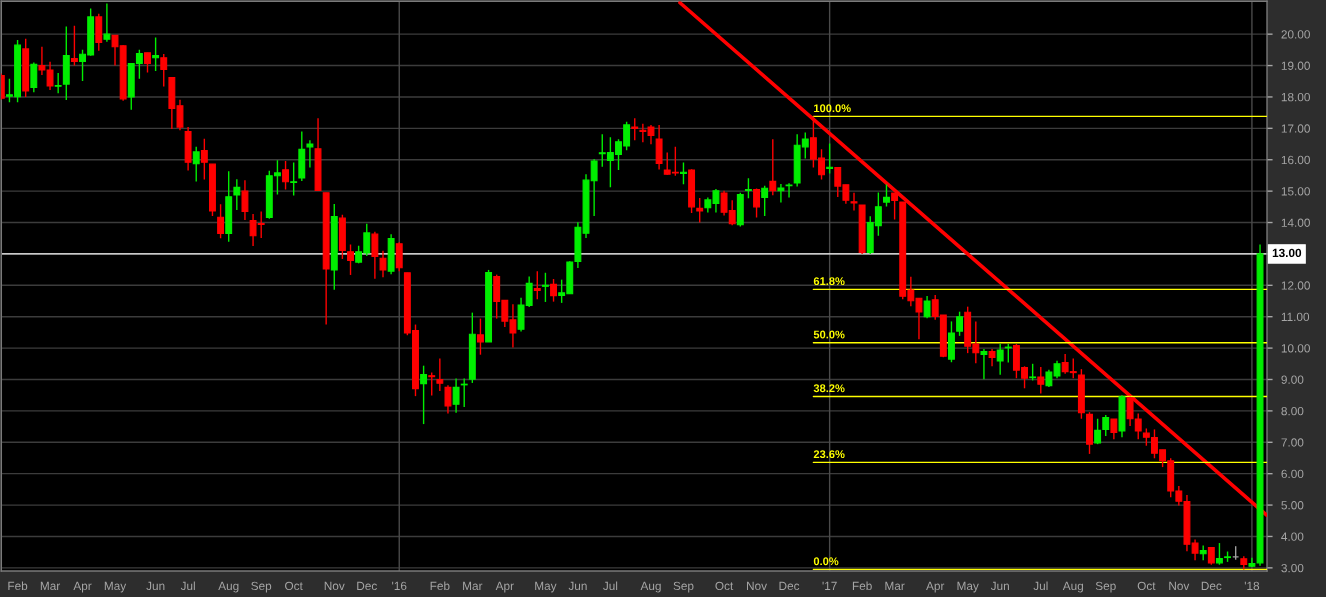 This screenshot has width=1326, height=597. What do you see at coordinates (1292, 379) in the screenshot?
I see `y-tick-label: 9.00` at bounding box center [1292, 379].